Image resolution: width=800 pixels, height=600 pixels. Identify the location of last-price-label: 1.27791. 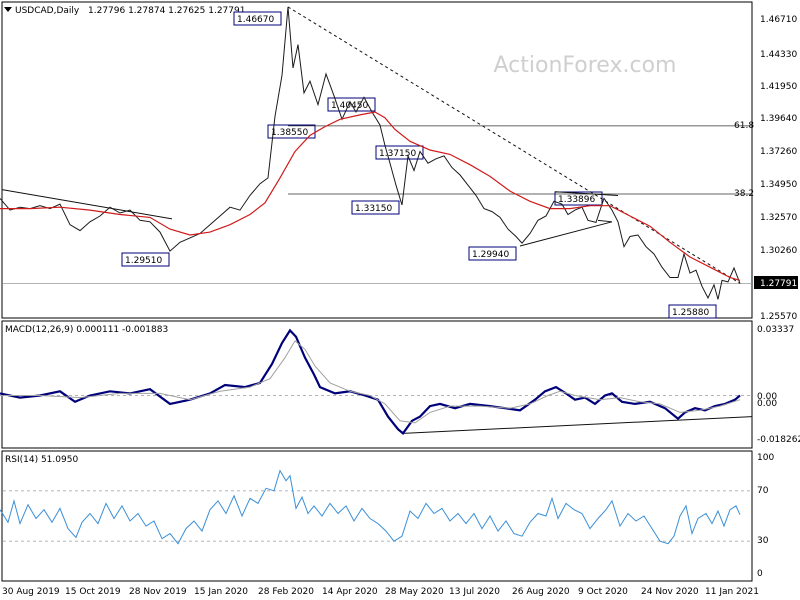
(778, 284).